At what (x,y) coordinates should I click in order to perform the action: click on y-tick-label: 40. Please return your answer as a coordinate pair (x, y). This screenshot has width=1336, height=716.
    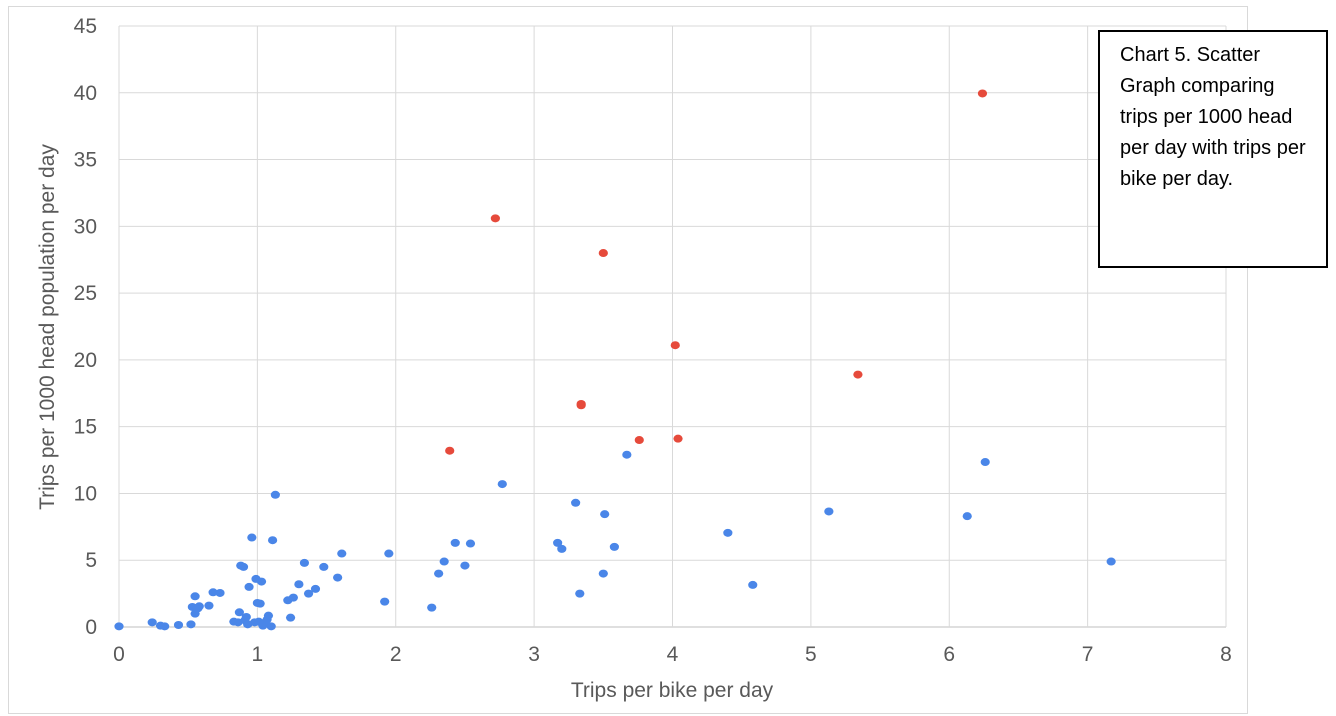
    Looking at the image, I should click on (85, 93).